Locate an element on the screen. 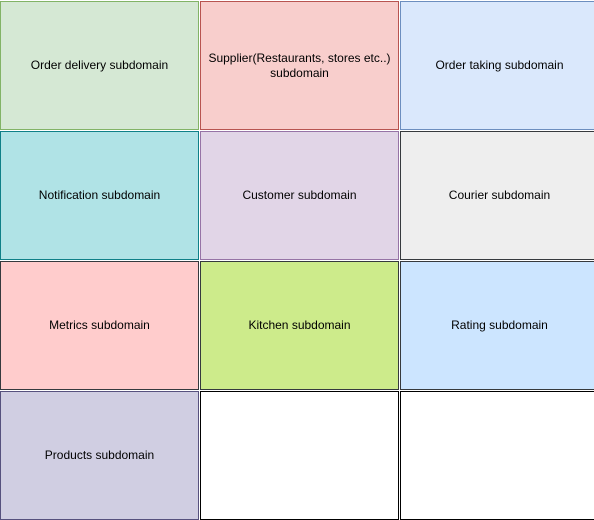 The image size is (594, 520). order-taking-subdomain-box: Order taking subdomain is located at coordinates (497, 65).